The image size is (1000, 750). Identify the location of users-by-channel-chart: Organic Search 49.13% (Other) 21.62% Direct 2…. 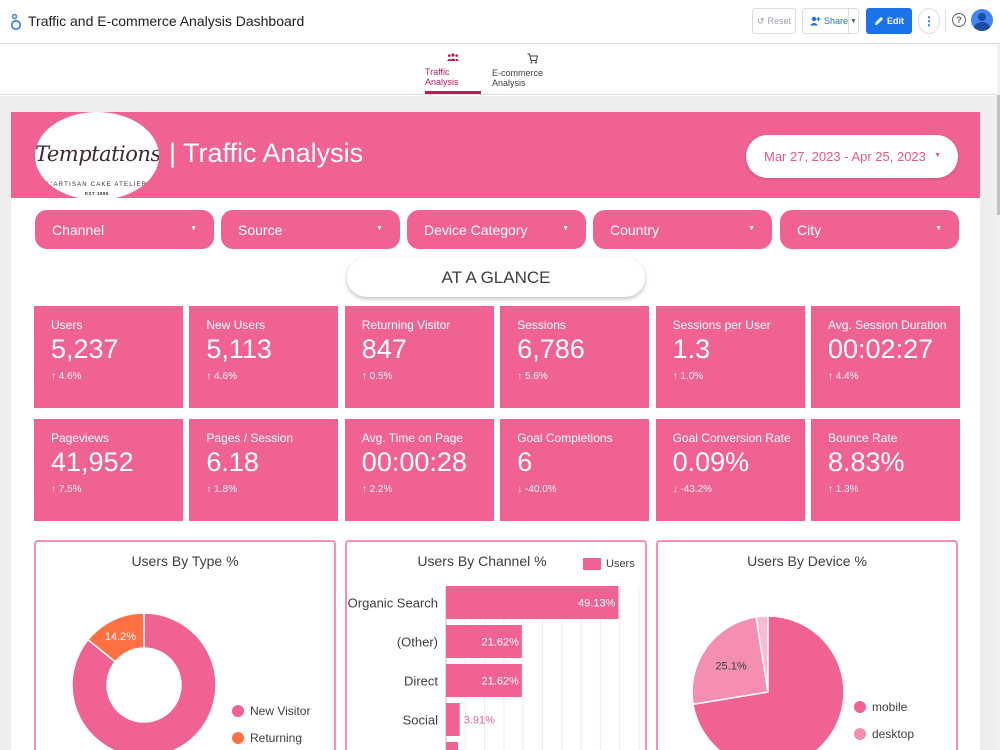
(494, 668).